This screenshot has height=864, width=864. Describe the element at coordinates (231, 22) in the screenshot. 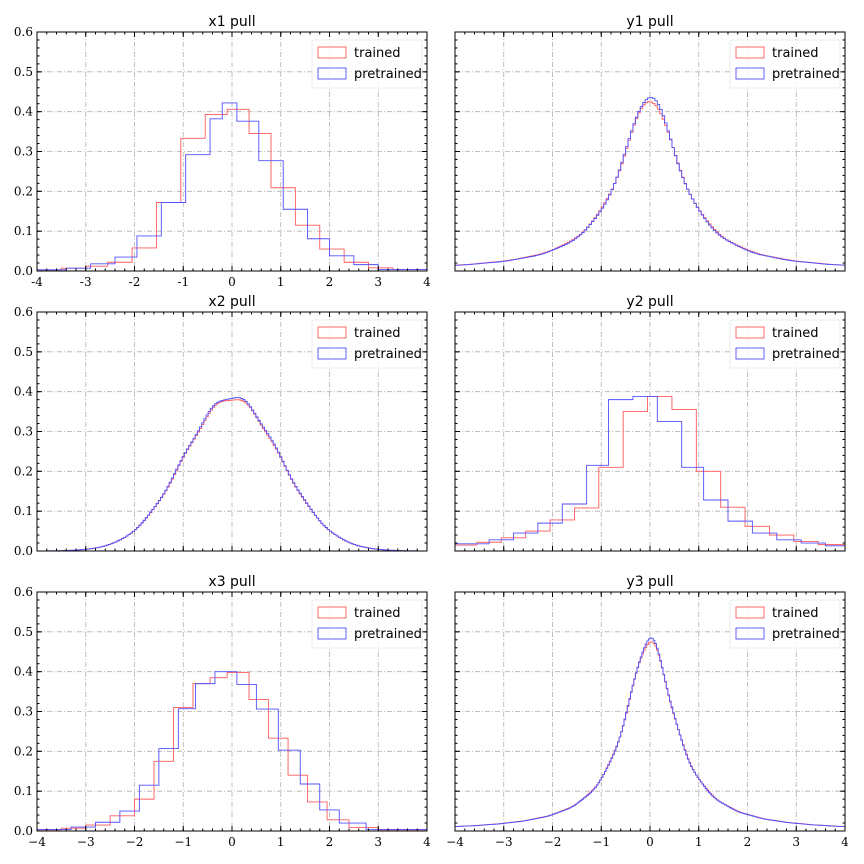

I see `subplot-title: x1 pull` at that location.